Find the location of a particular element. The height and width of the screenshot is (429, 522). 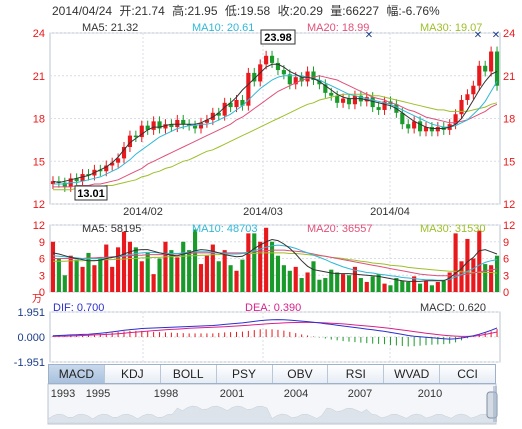

tab-rsi: RSI is located at coordinates (356, 374).